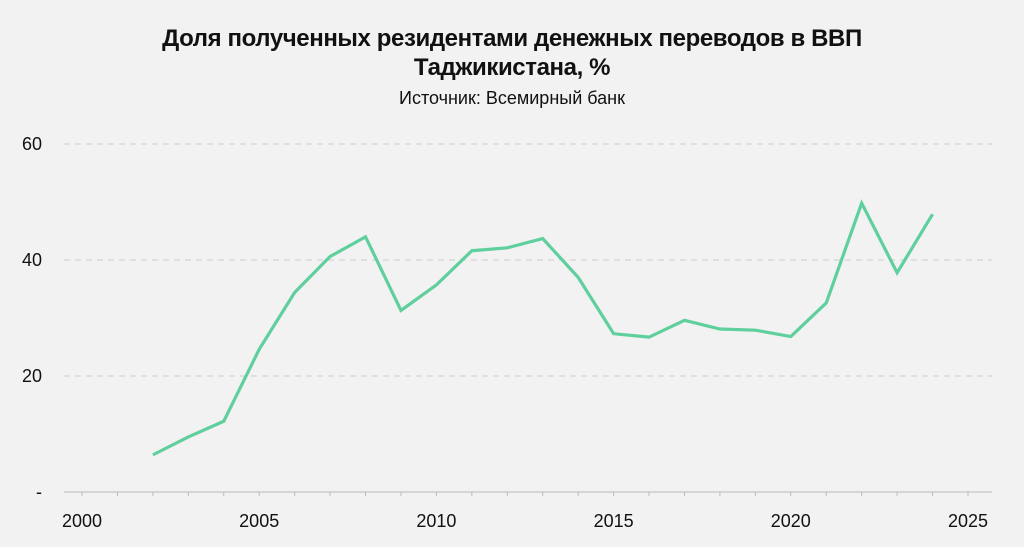 This screenshot has height=547, width=1024. What do you see at coordinates (259, 521) in the screenshot?
I see `x-tick-label: 2005` at bounding box center [259, 521].